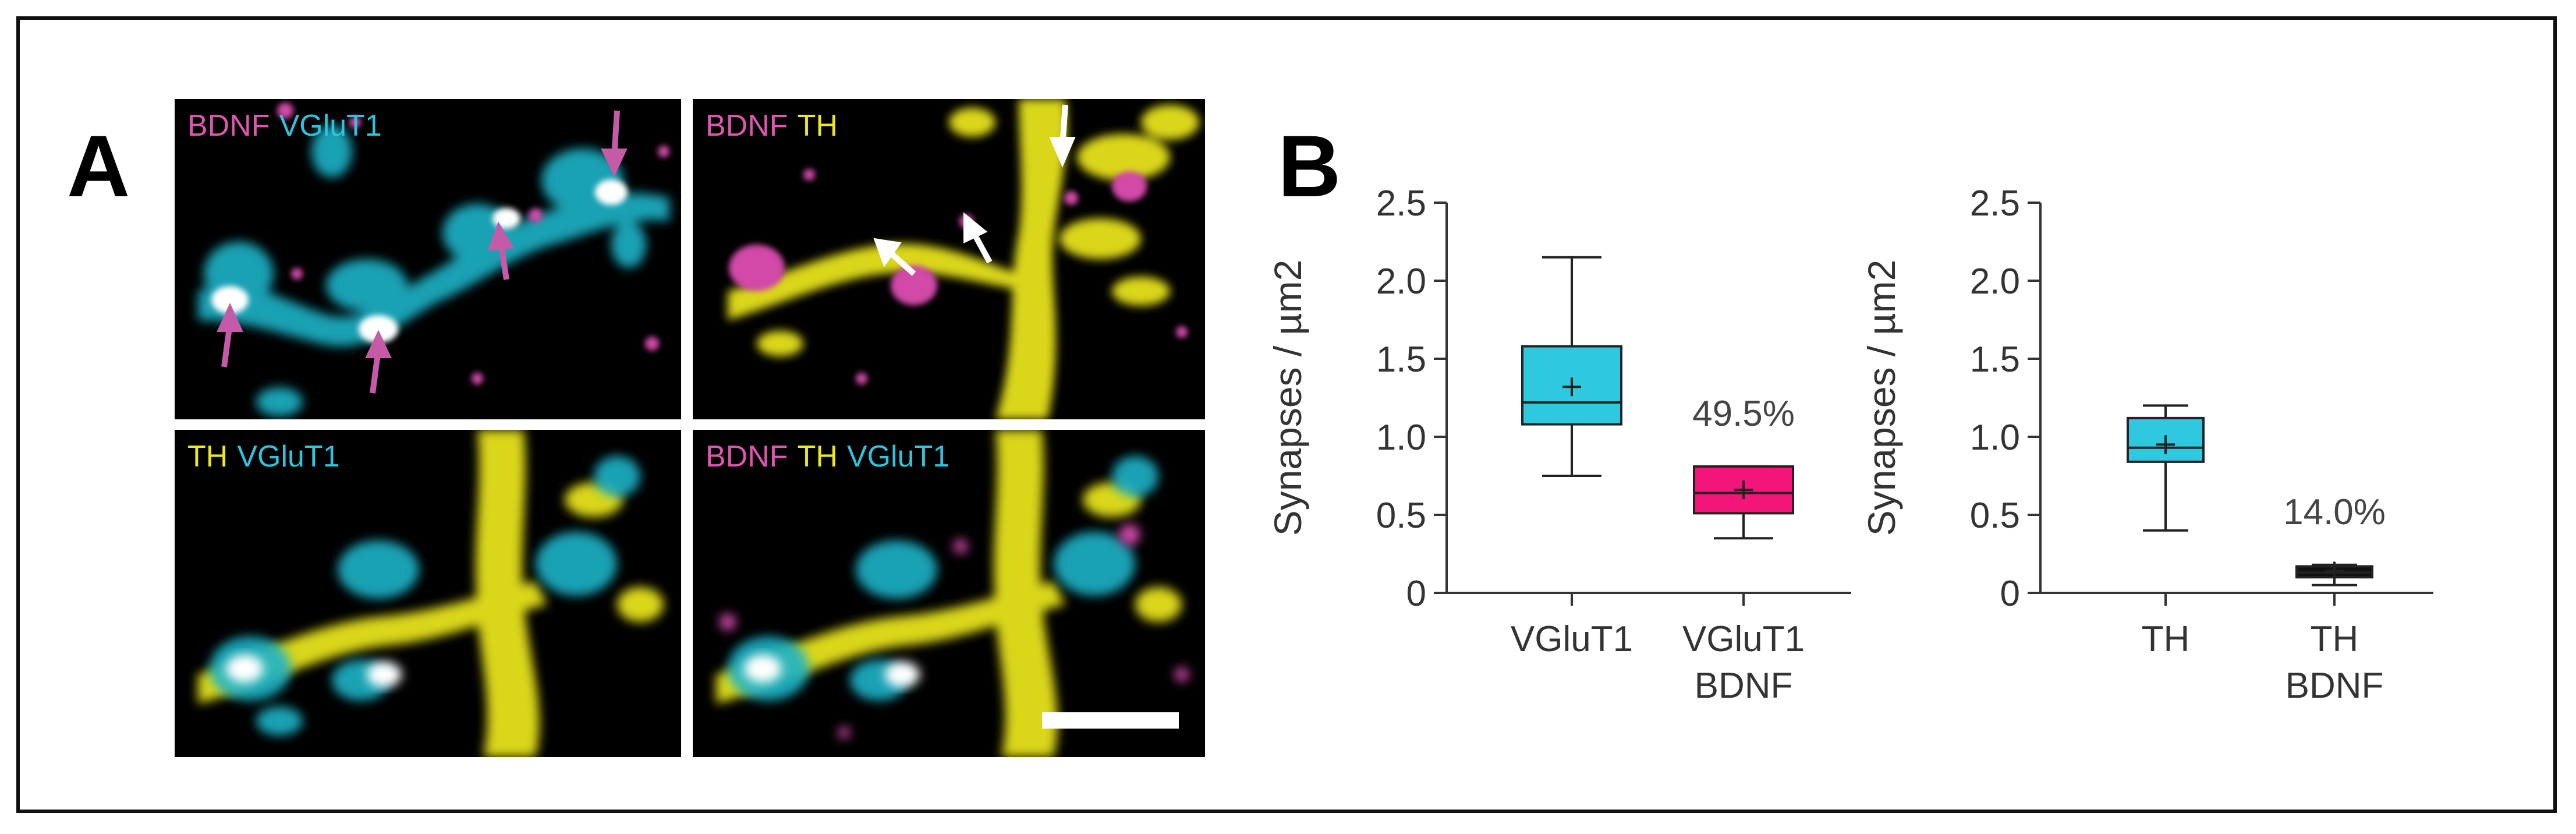 Image resolution: width=2576 pixels, height=834 pixels. Describe the element at coordinates (1743, 414) in the screenshot. I see `percentage-annotation: 49.5%` at that location.